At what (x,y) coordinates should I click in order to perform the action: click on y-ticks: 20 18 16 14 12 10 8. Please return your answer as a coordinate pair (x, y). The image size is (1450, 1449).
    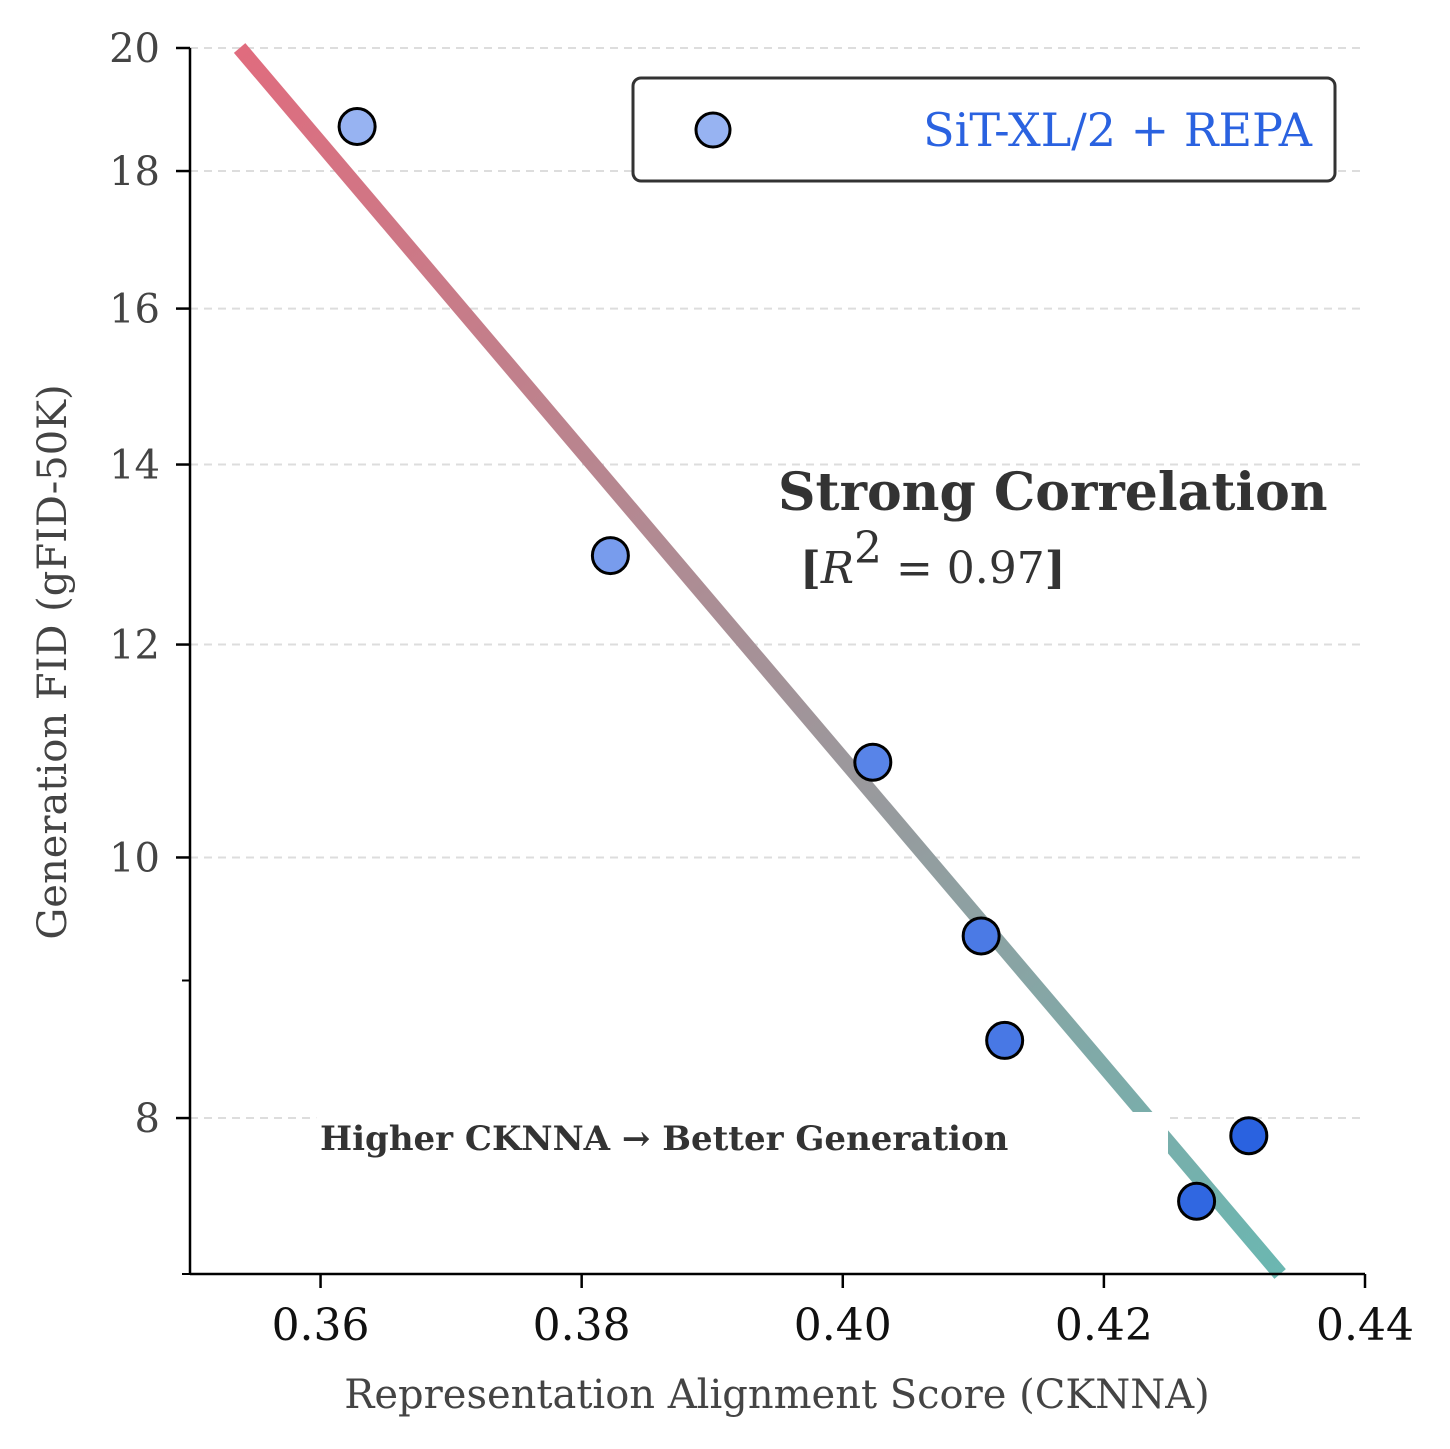
    Looking at the image, I should click on (149, 650).